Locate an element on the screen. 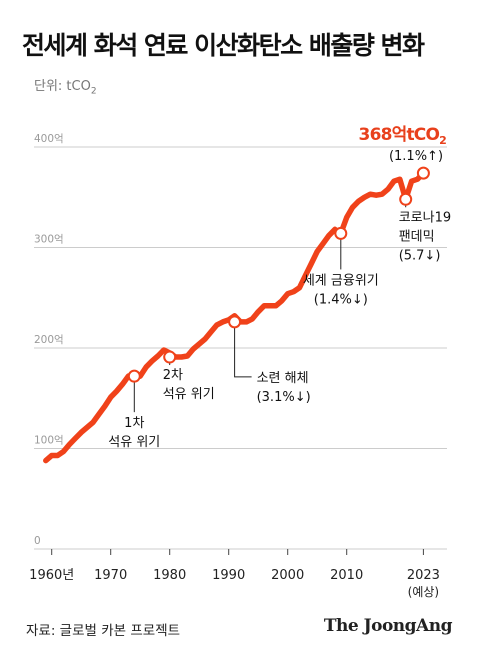  y-tick-label: 200억 is located at coordinates (49, 340).